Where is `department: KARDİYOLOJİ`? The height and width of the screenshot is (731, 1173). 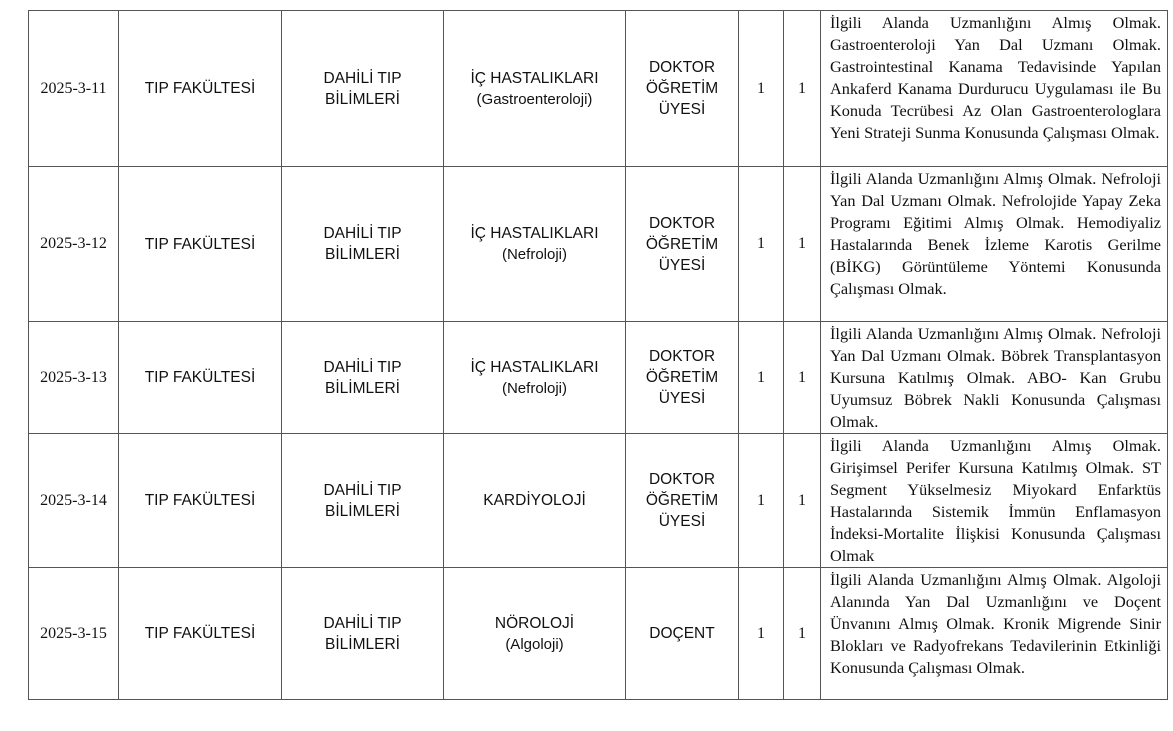
department: KARDİYOLOJİ is located at coordinates (534, 500).